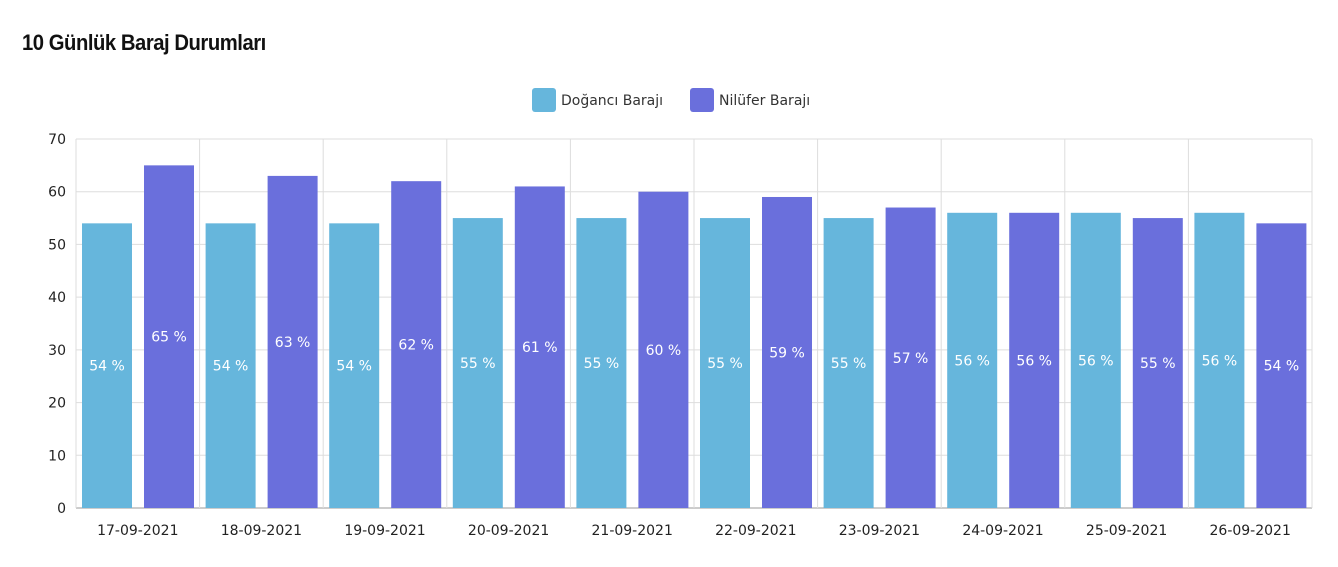 The width and height of the screenshot is (1338, 567). I want to click on bar-data-label: 59 %, so click(787, 353).